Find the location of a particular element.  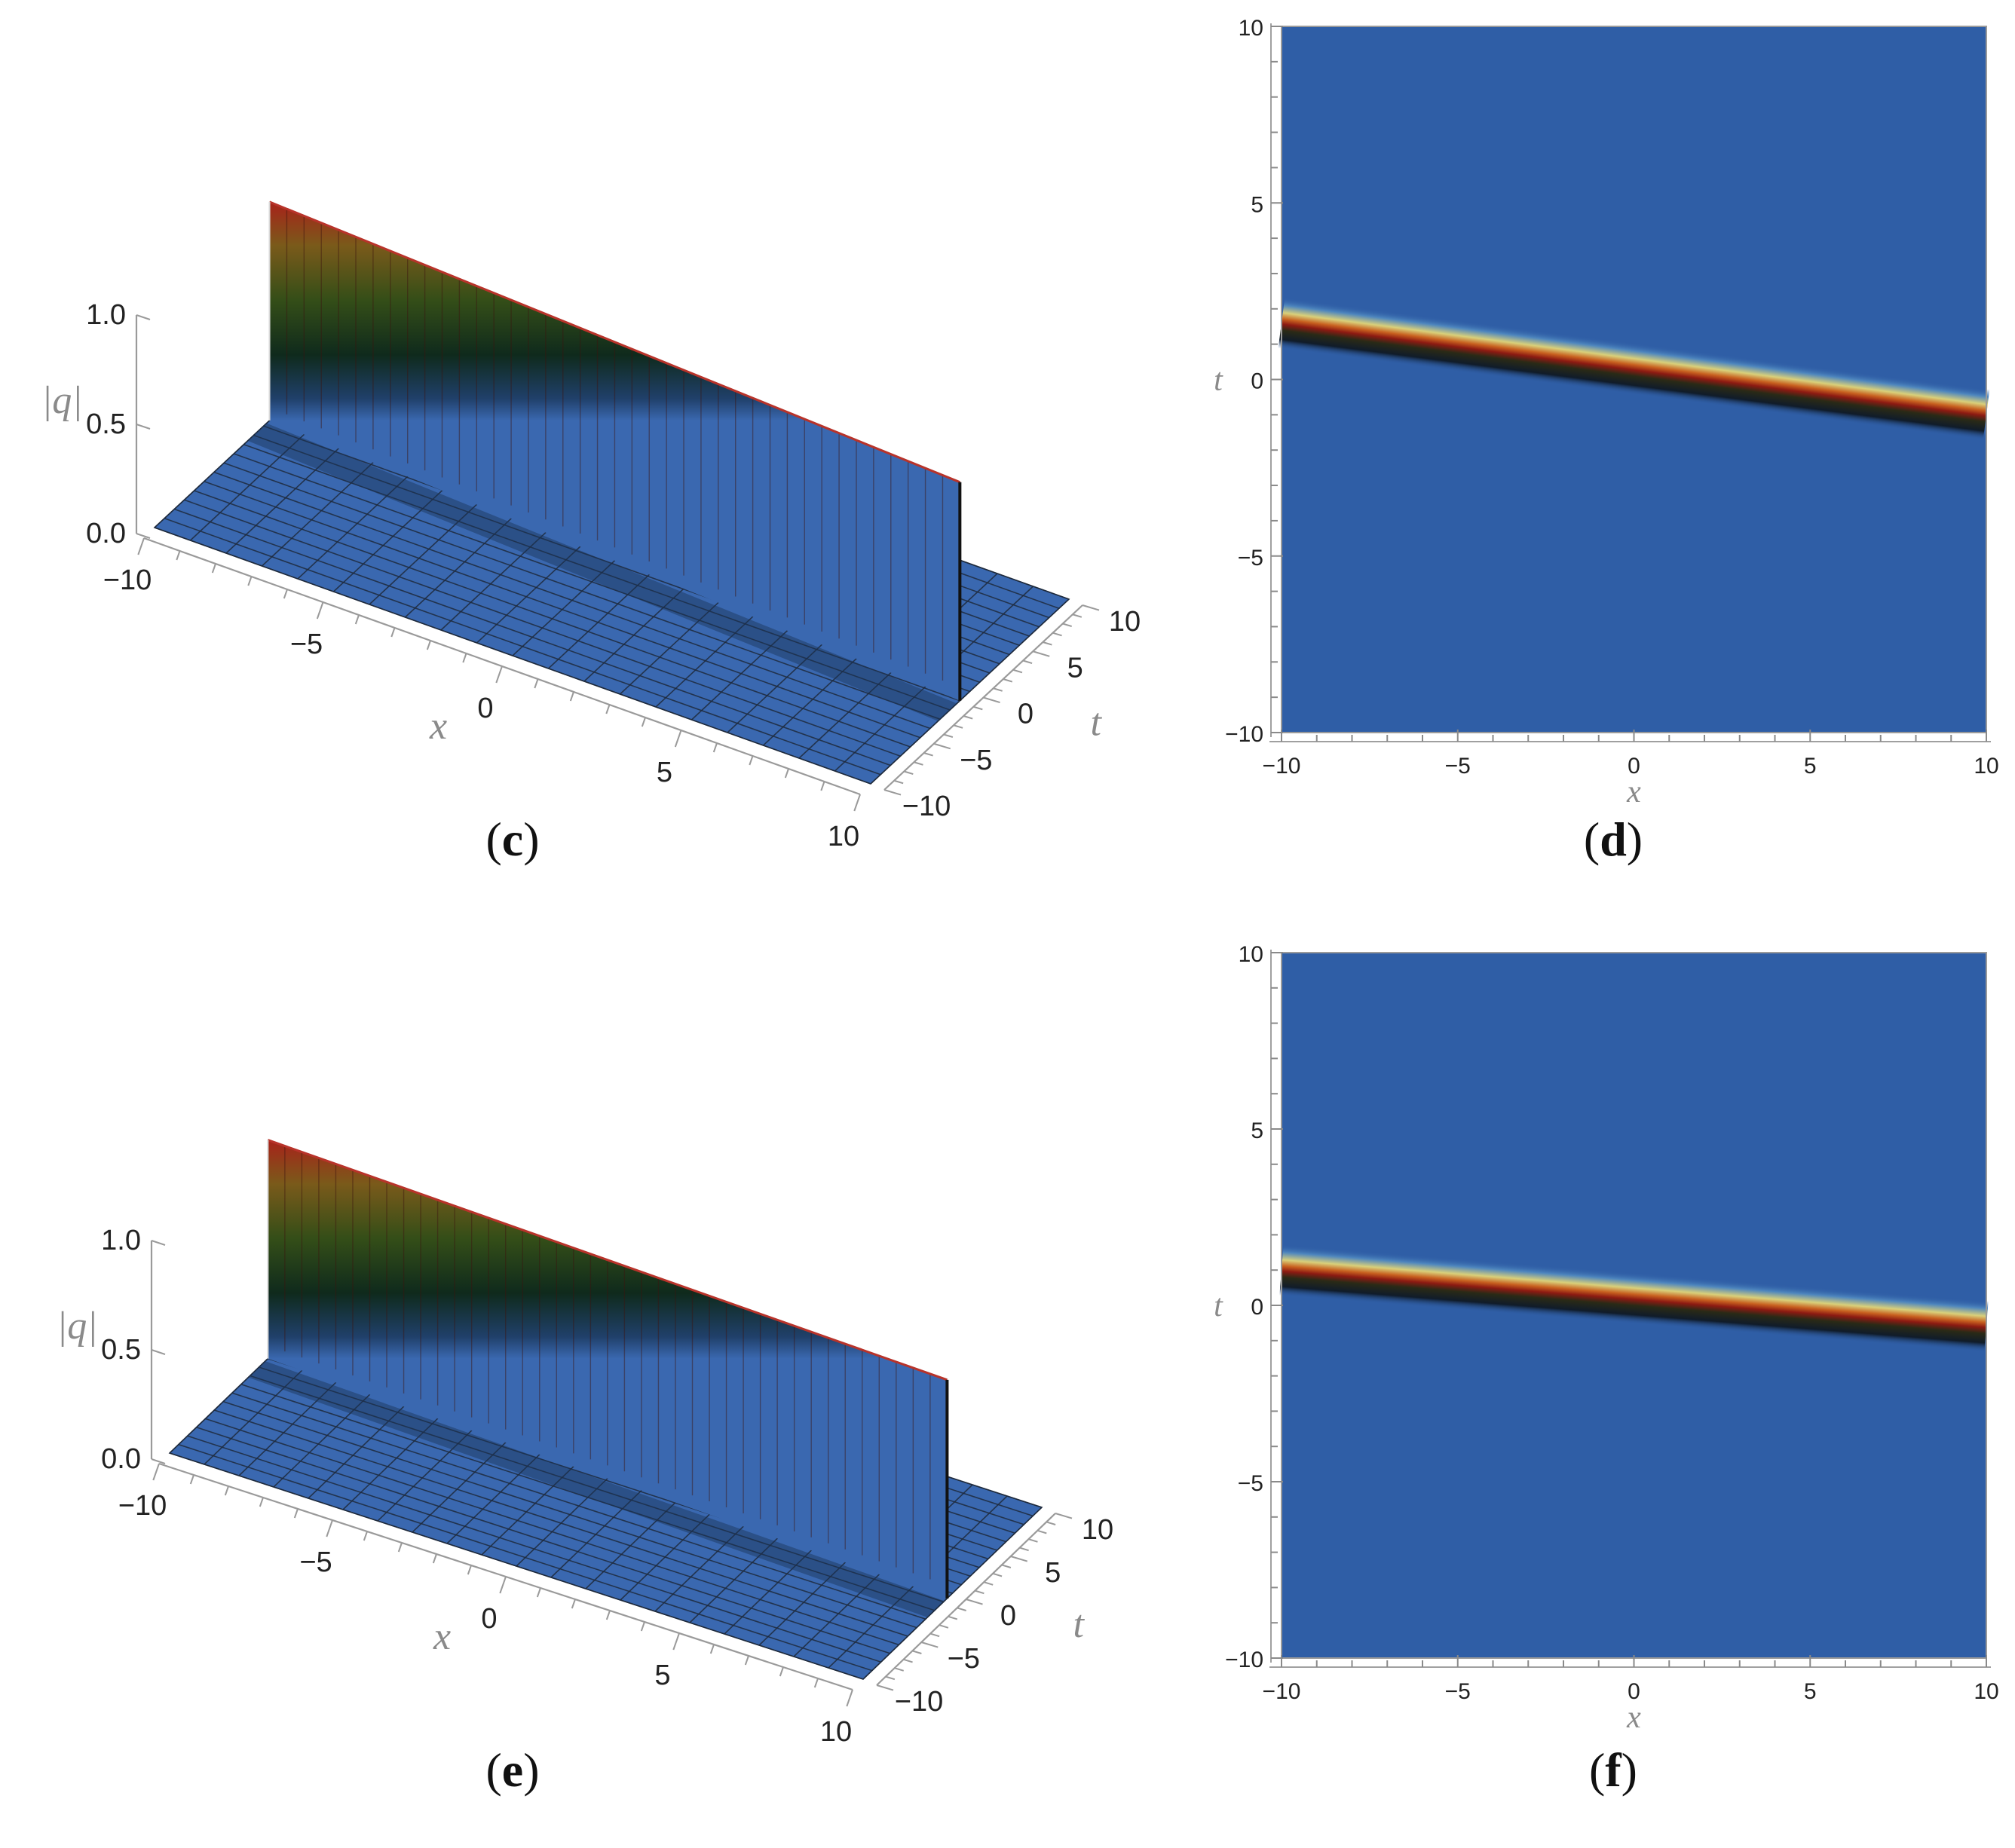

y-tick-label: −5 is located at coordinates (1250, 558).